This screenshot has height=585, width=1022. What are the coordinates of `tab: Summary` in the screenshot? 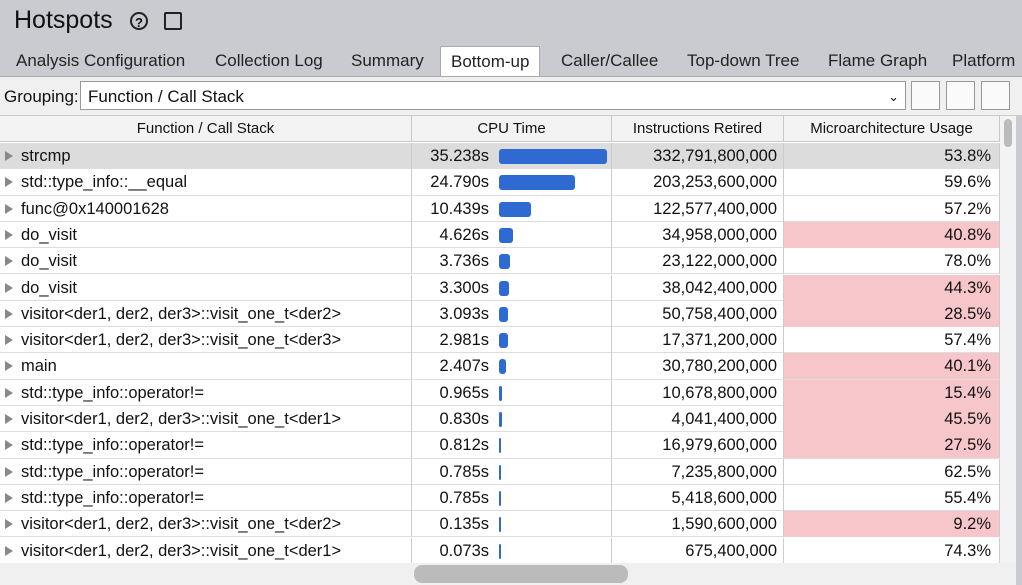 It's located at (387, 60).